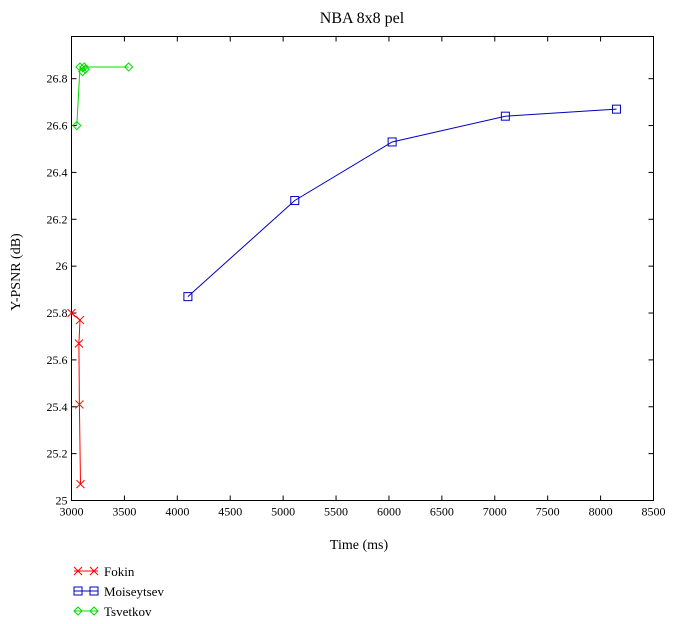 The image size is (674, 624). What do you see at coordinates (359, 545) in the screenshot?
I see `x-axis-label: Time (ms)` at bounding box center [359, 545].